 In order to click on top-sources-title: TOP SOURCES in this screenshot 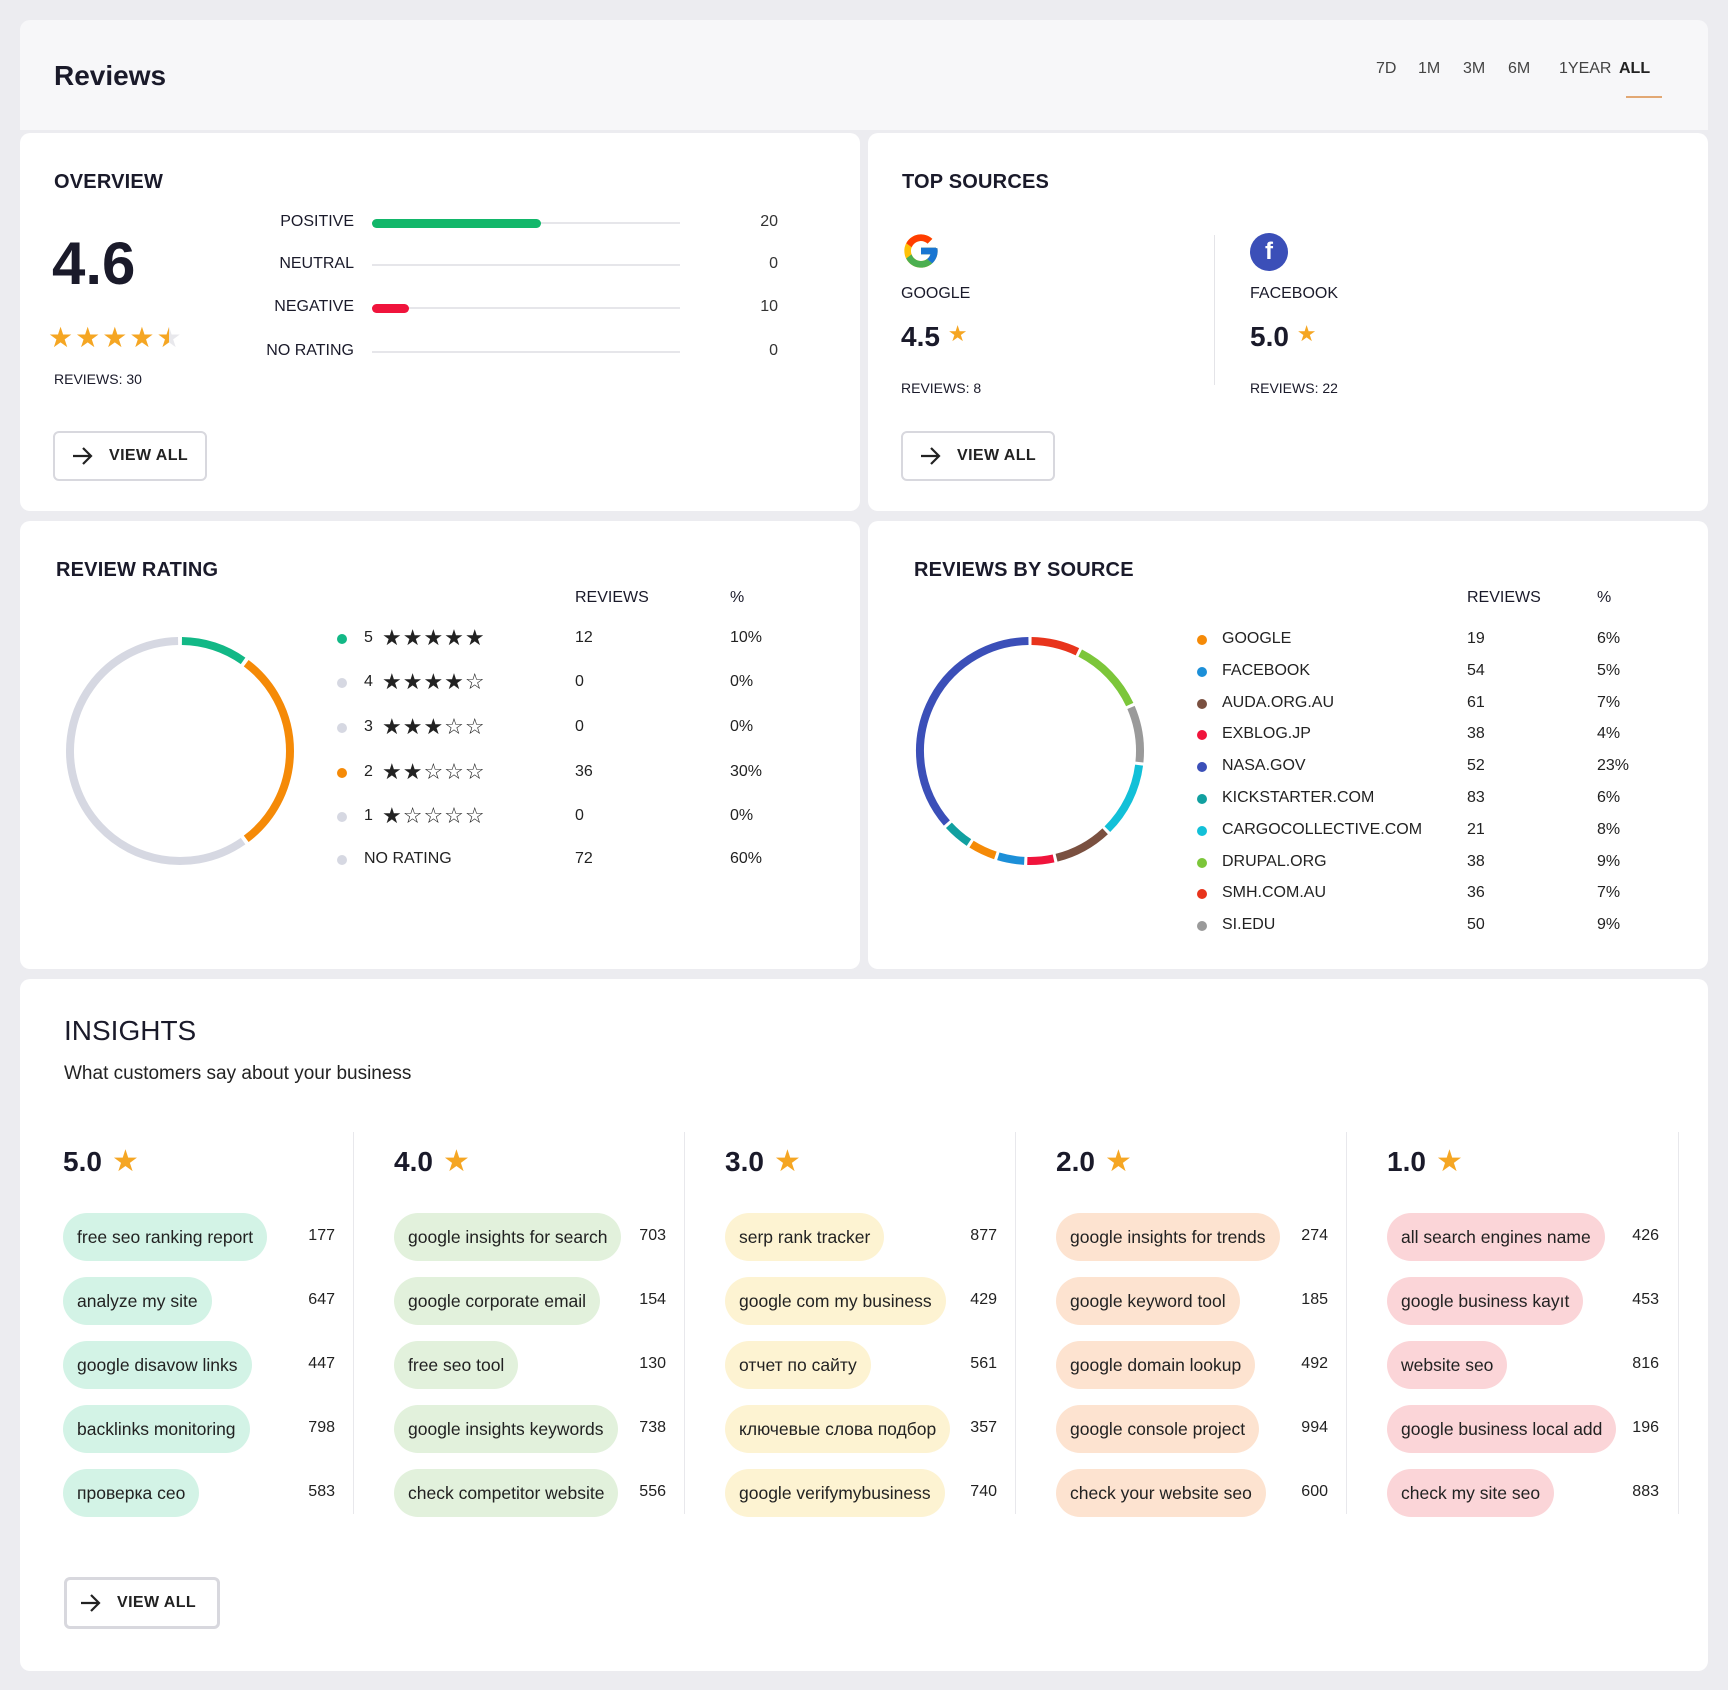, I will do `click(976, 182)`.